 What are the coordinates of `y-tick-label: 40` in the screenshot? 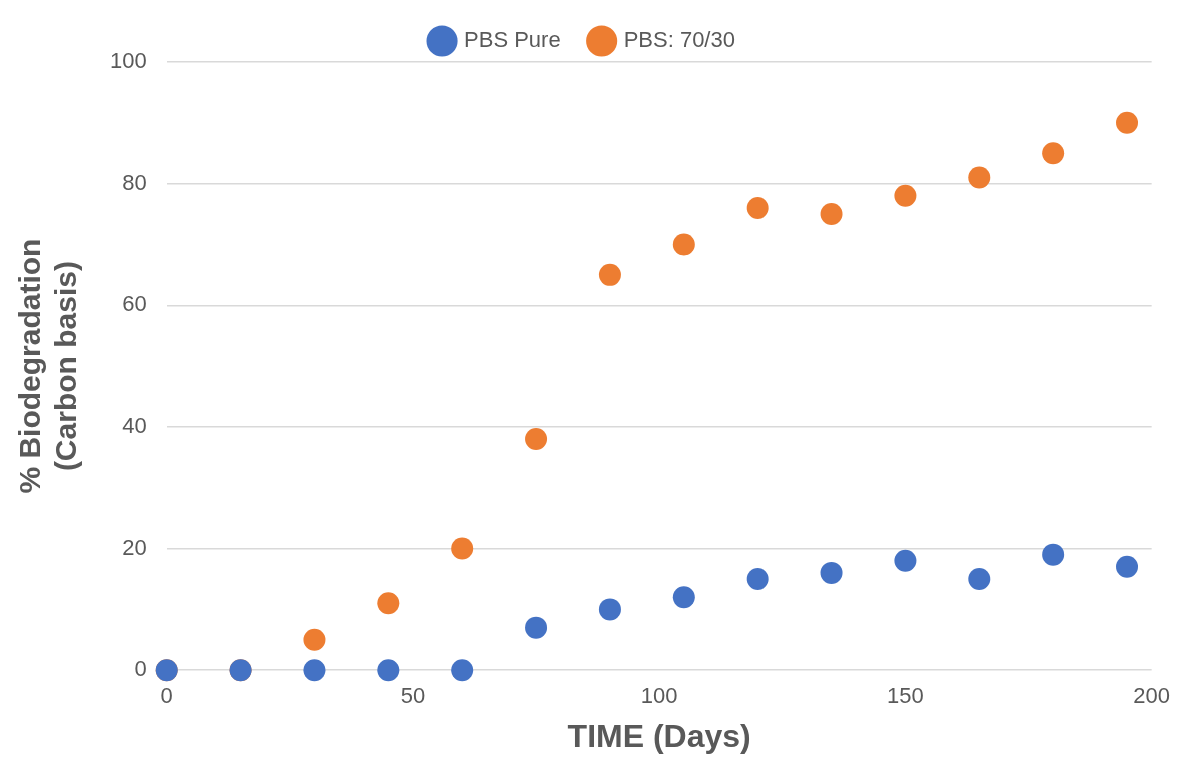 It's located at (134, 425).